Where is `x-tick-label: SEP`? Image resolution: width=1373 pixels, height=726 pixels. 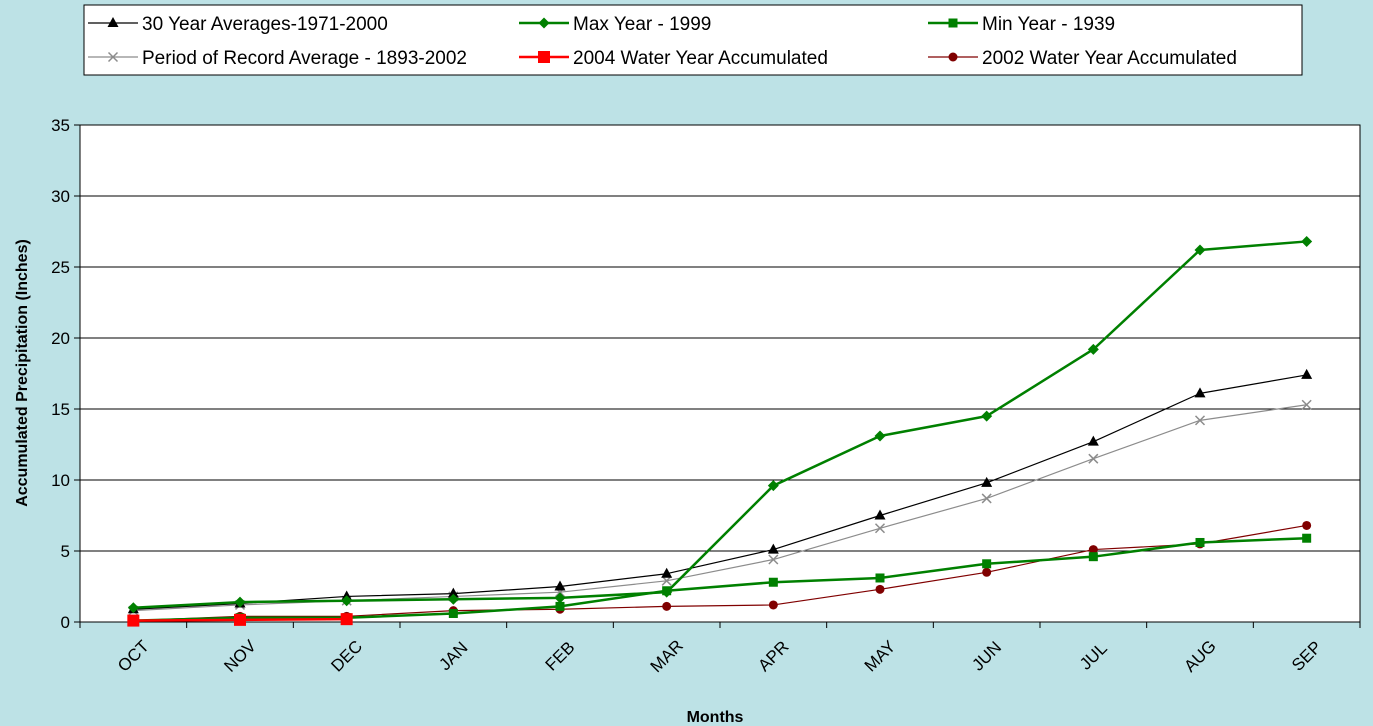 x-tick-label: SEP is located at coordinates (1306, 655).